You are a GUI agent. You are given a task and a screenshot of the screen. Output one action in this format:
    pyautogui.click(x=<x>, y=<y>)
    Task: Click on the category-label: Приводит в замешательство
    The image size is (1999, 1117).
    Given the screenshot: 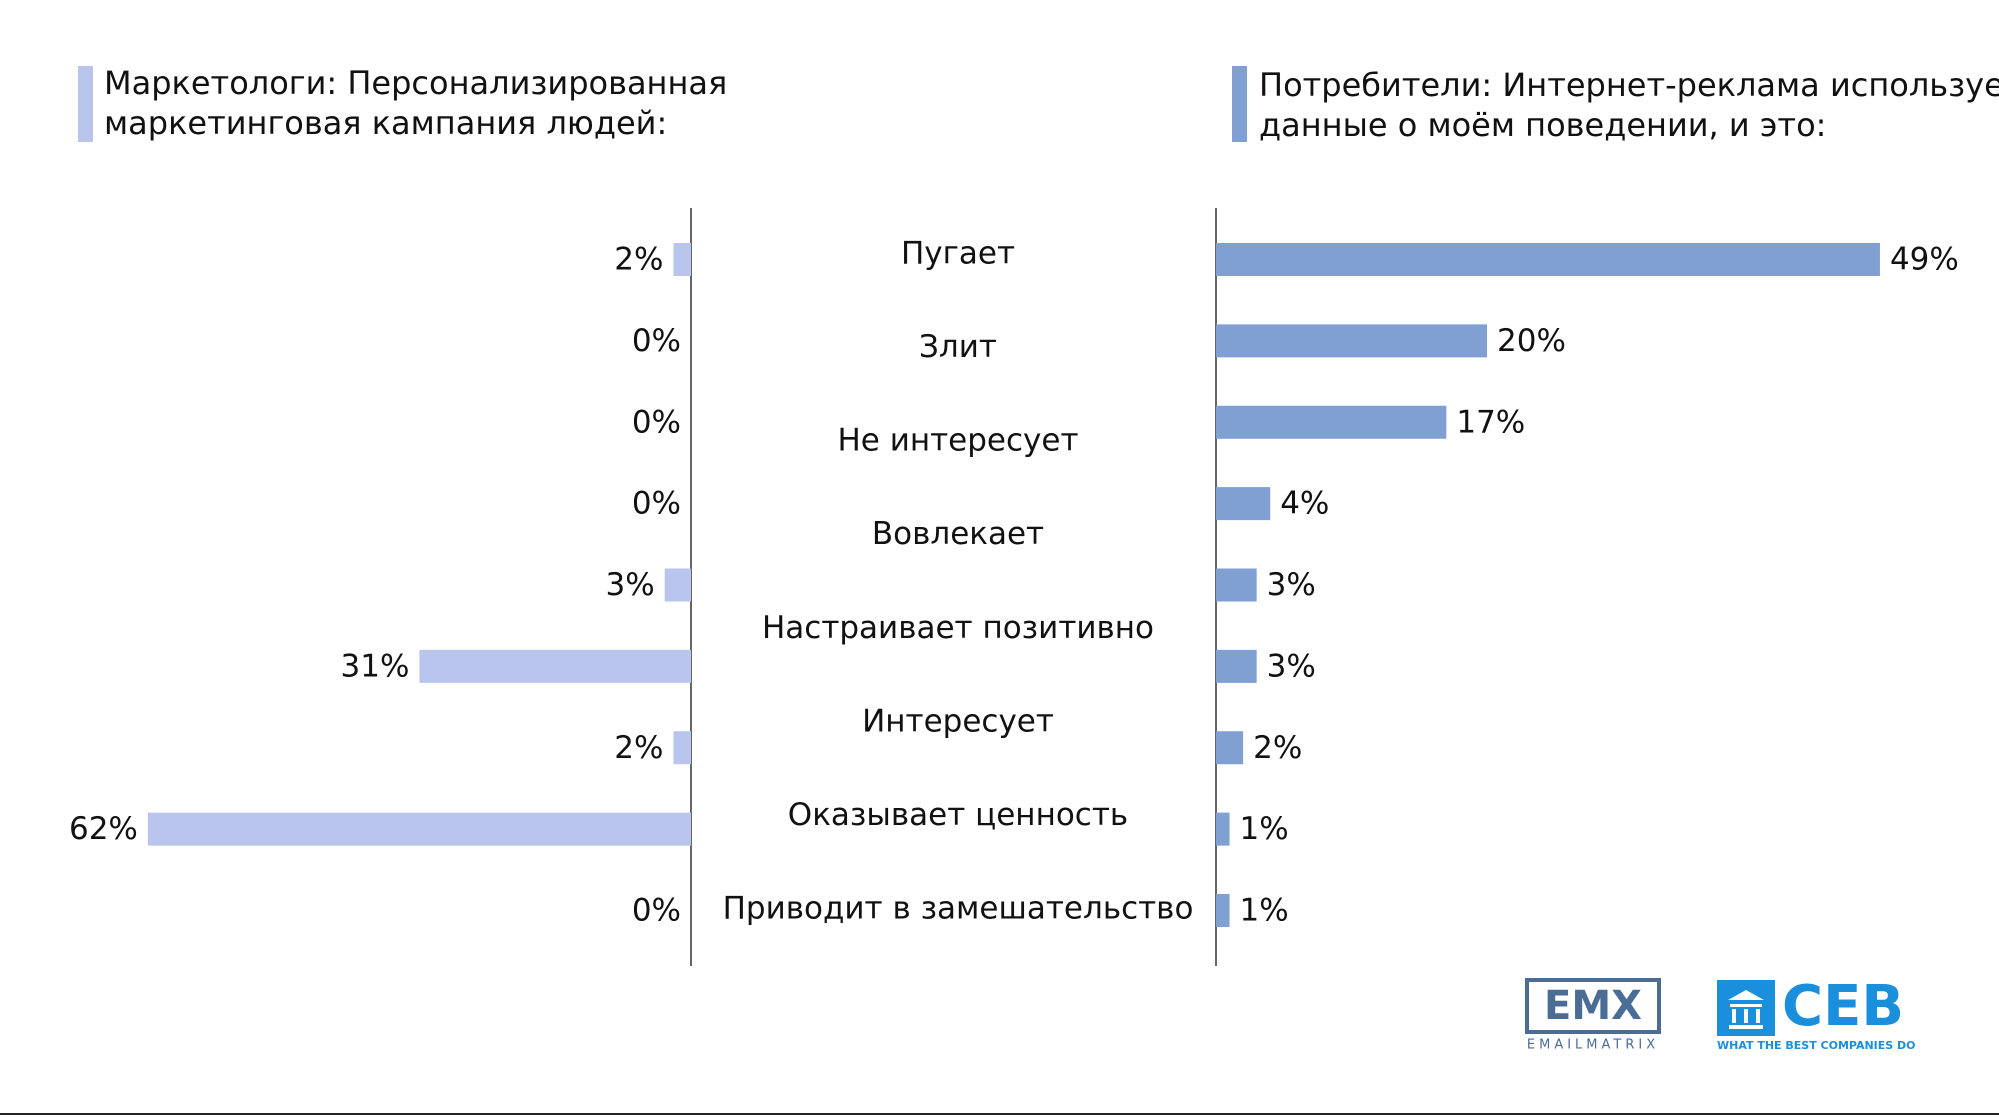 What is the action you would take?
    pyautogui.click(x=958, y=909)
    